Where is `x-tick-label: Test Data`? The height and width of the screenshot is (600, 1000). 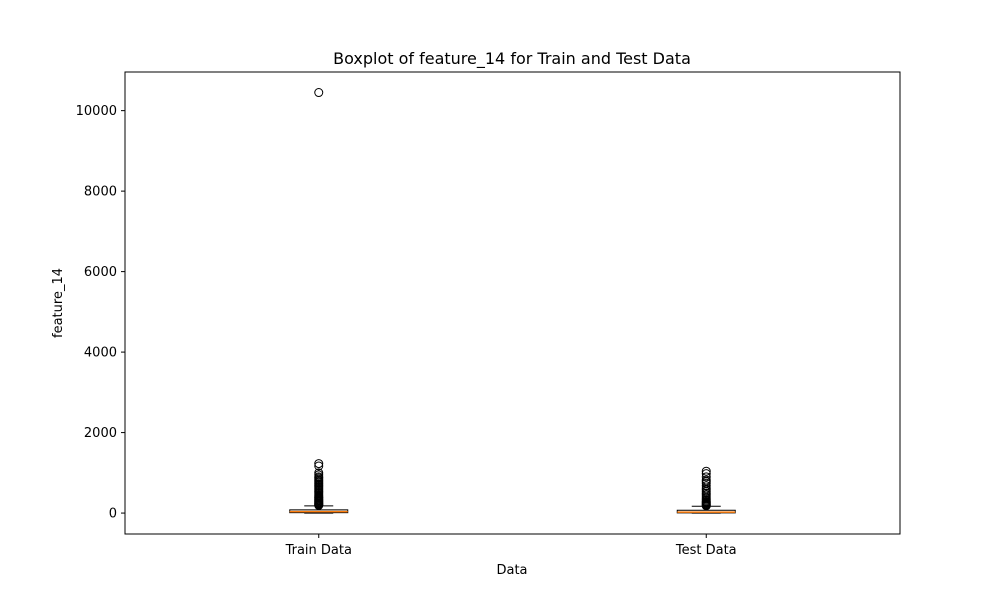
x-tick-label: Test Data is located at coordinates (706, 550).